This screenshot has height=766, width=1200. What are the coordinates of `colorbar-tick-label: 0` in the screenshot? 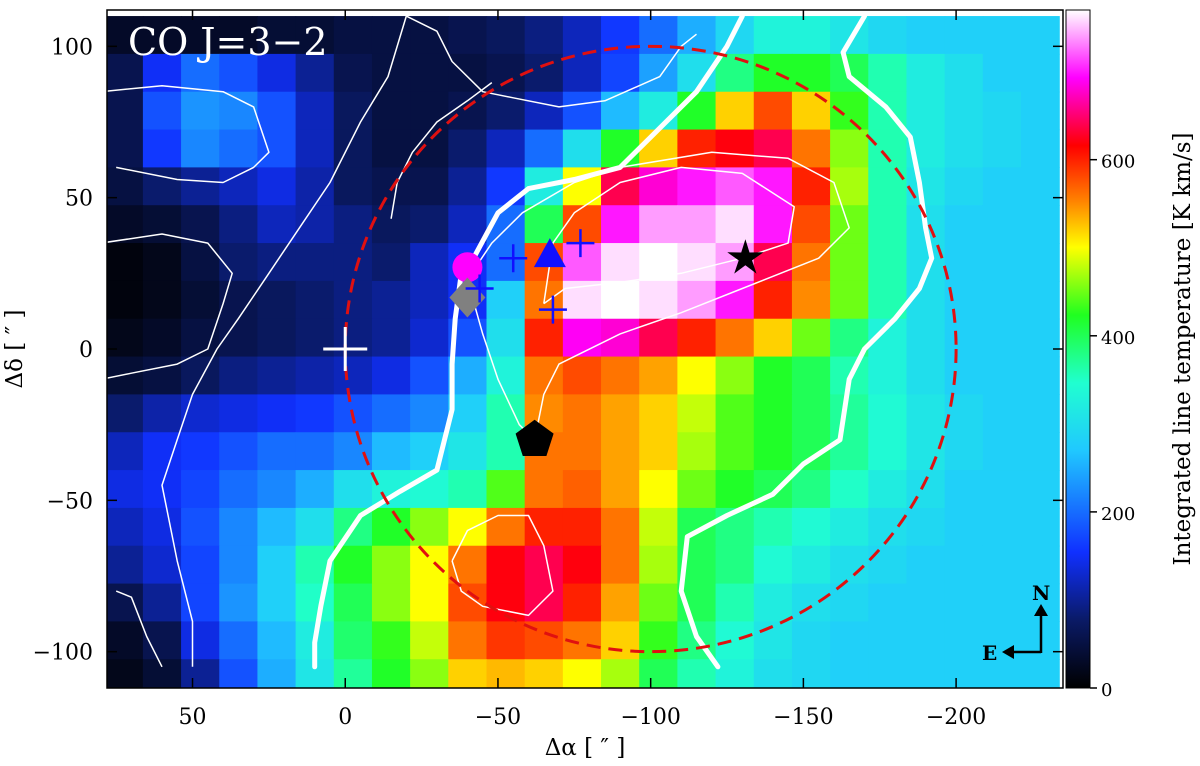 It's located at (1106, 690).